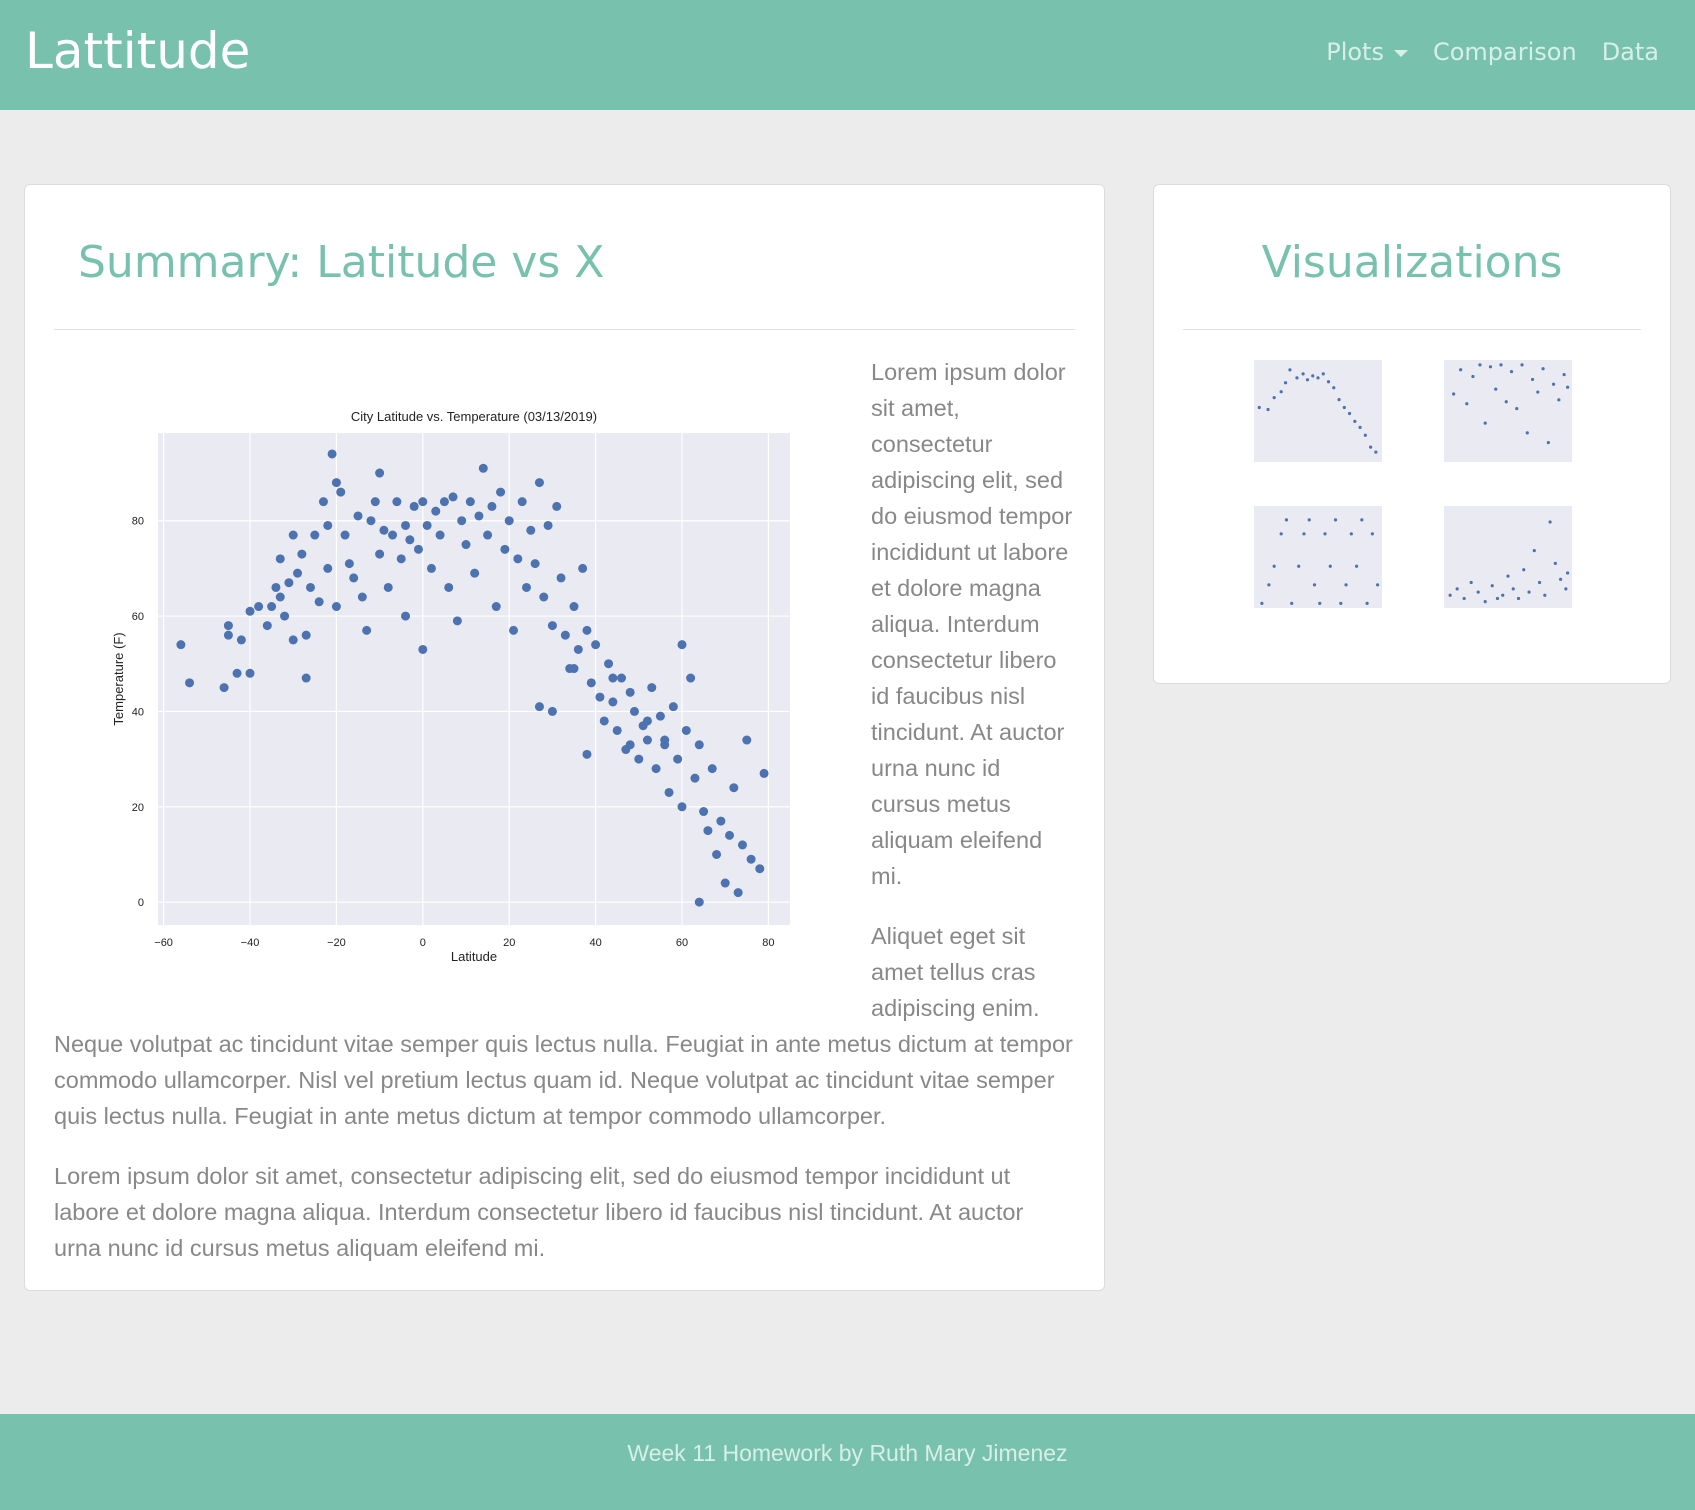 The image size is (1695, 1510). I want to click on nav-plots: Plots, so click(1367, 52).